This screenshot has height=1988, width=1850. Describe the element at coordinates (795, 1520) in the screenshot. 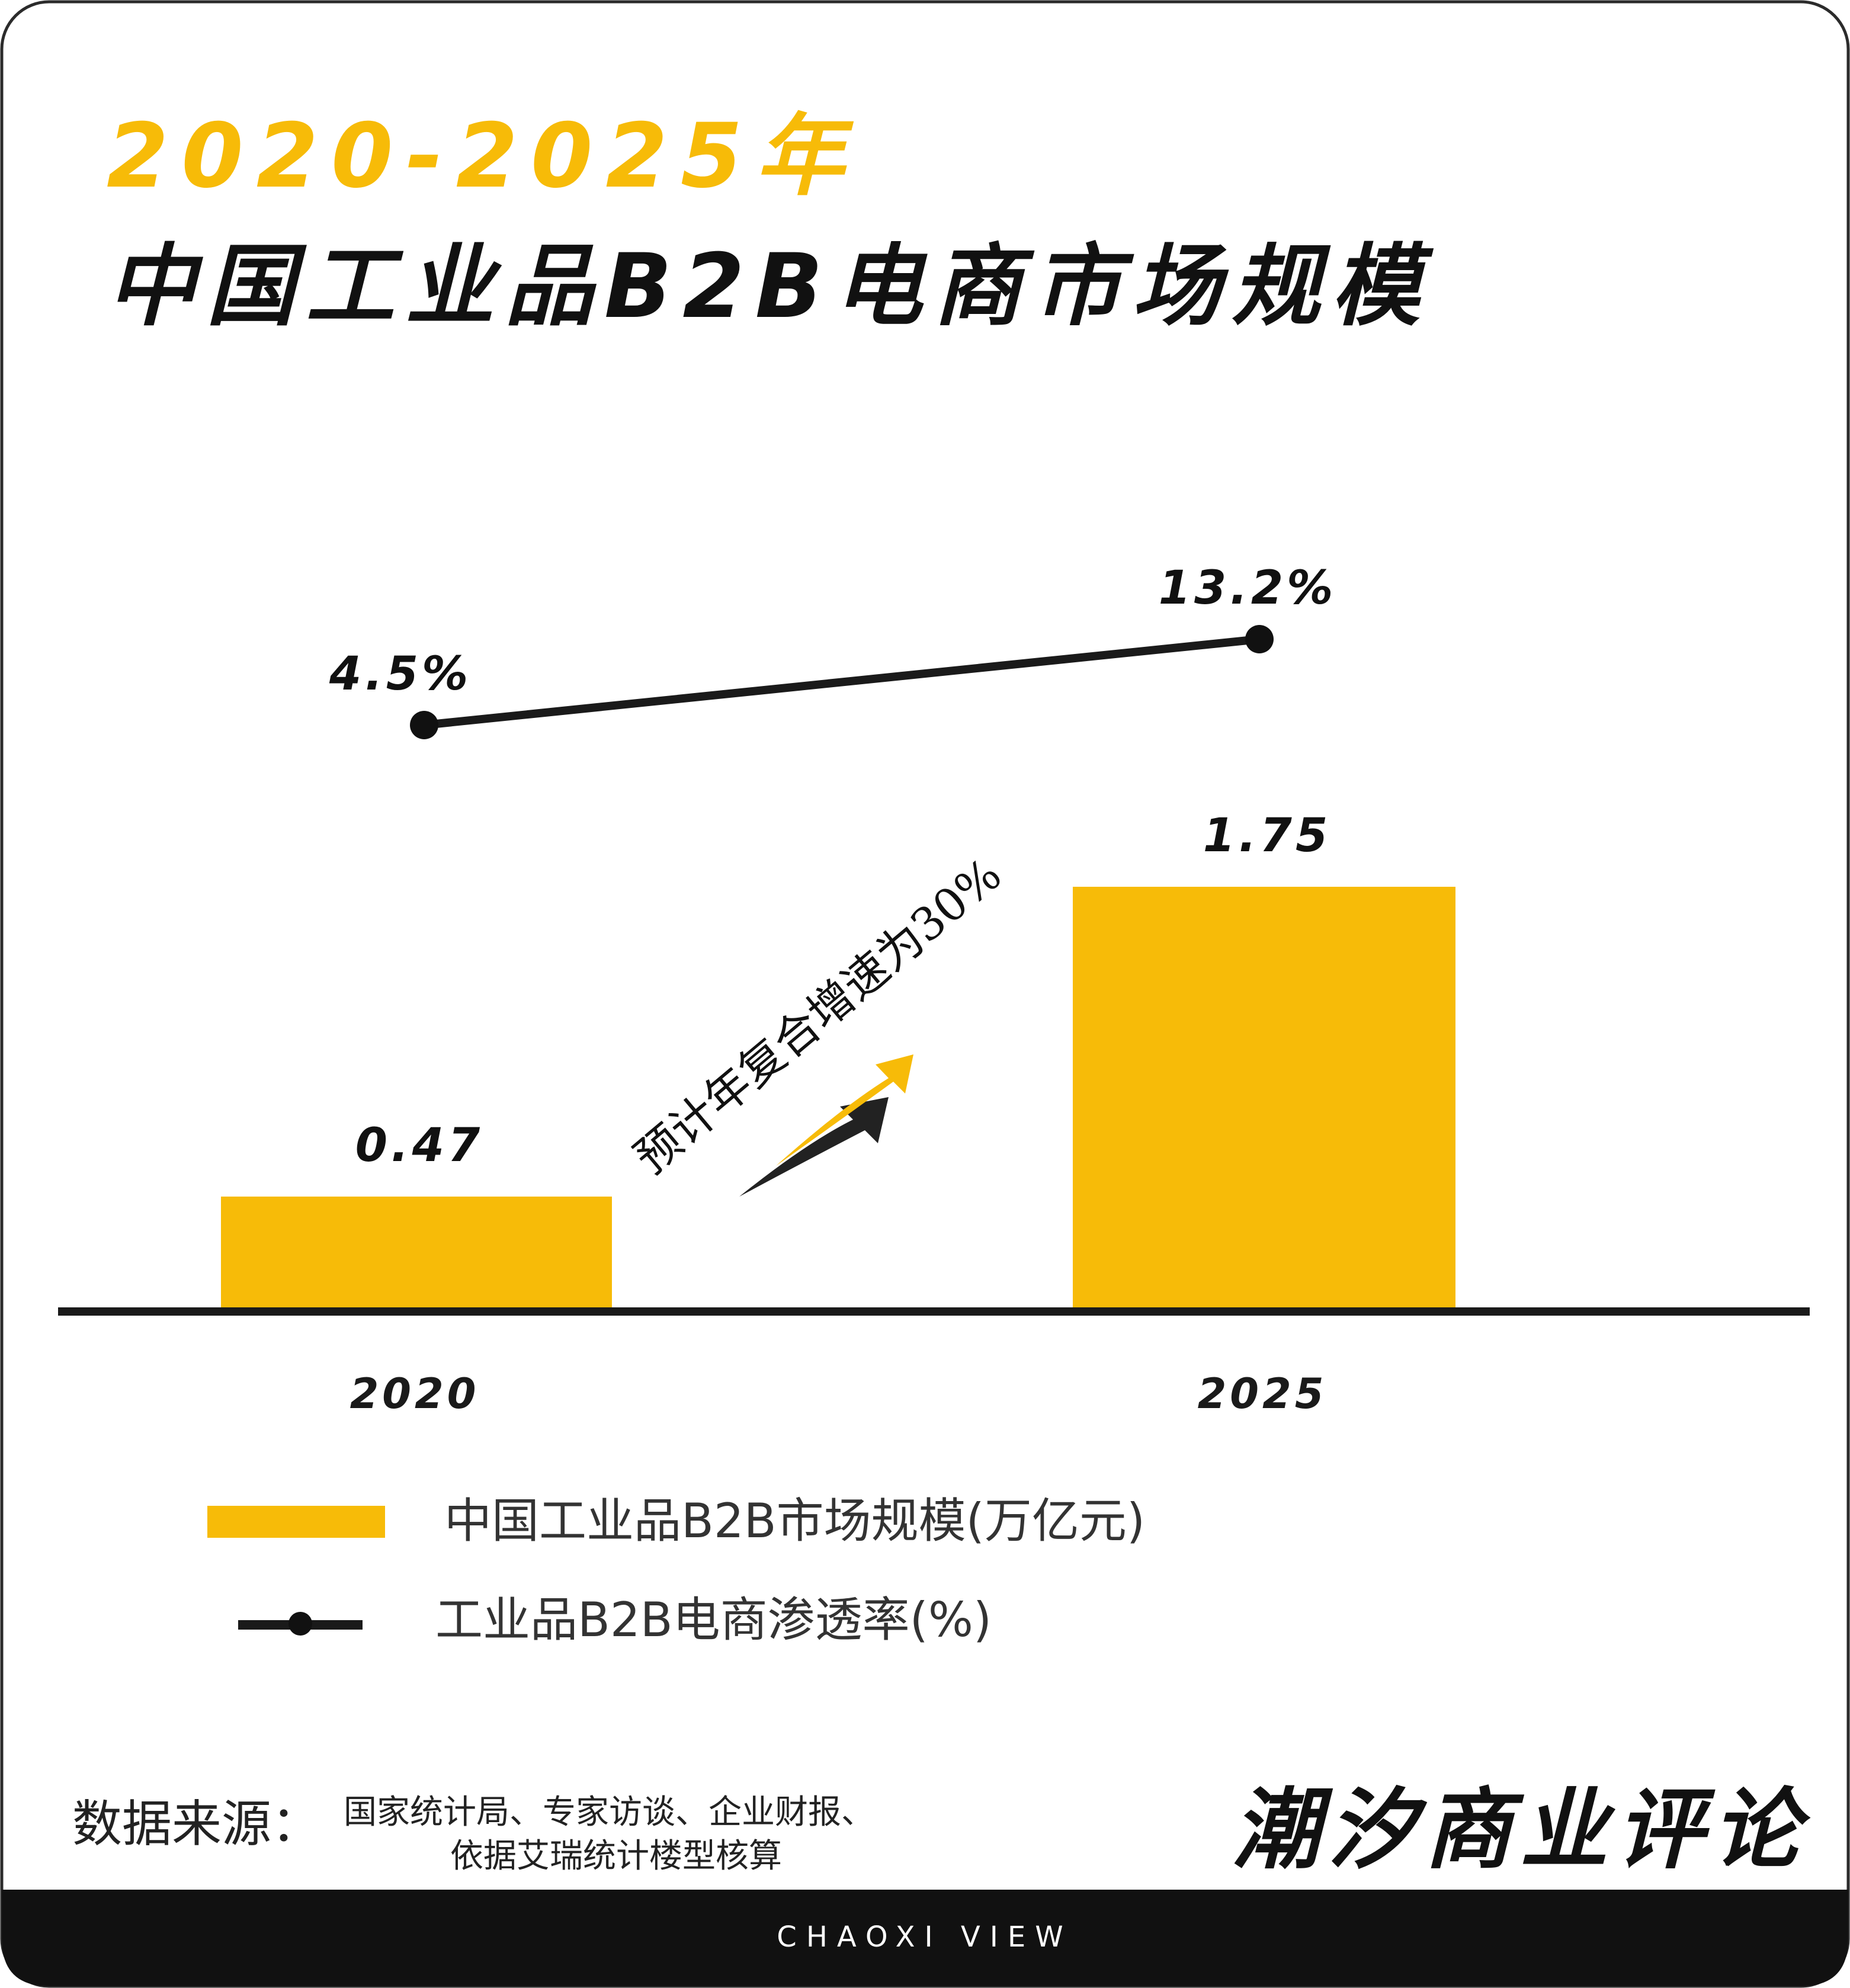

I see `legend-label-bar: 中国工业品B2B市场规模(万亿元)` at that location.